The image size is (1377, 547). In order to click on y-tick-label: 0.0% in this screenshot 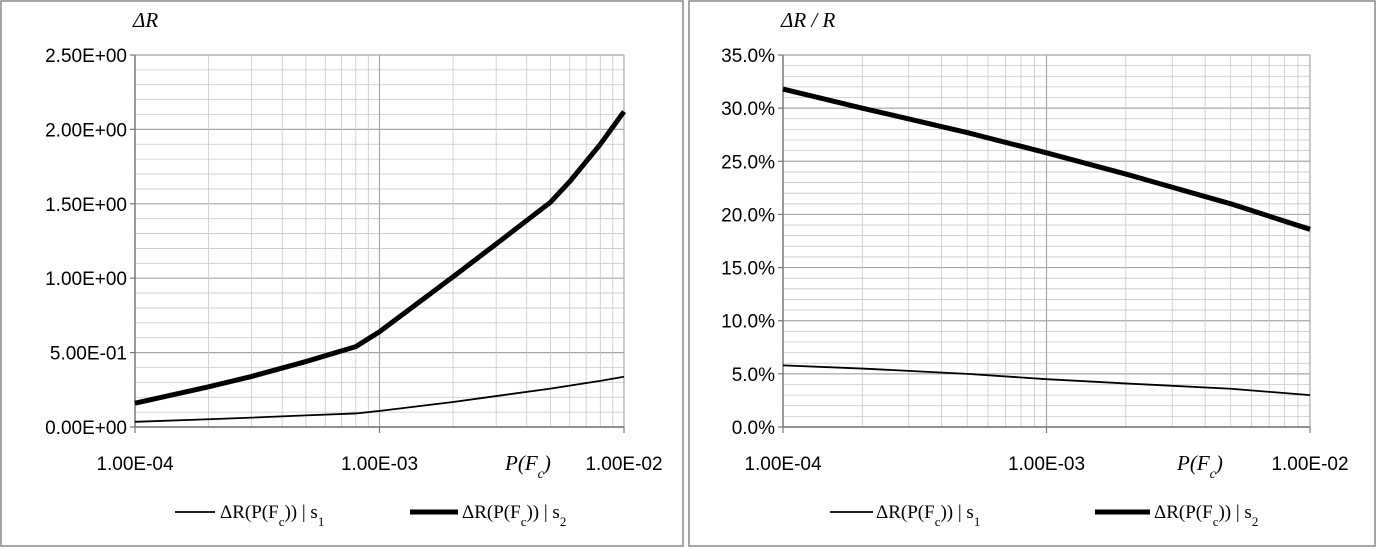, I will do `click(753, 428)`.